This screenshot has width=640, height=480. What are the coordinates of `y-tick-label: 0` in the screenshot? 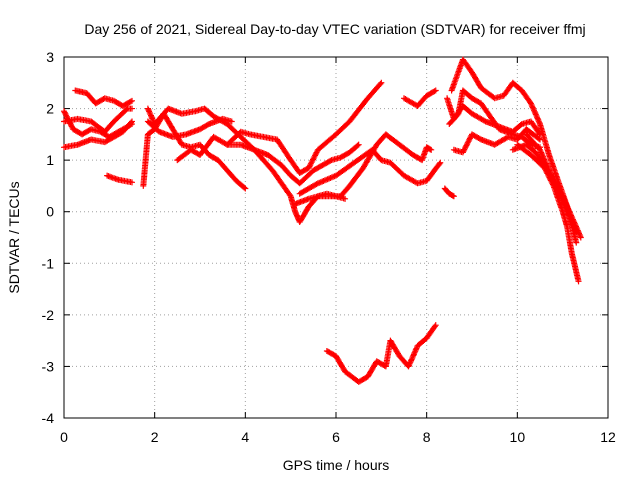 It's located at (50, 212).